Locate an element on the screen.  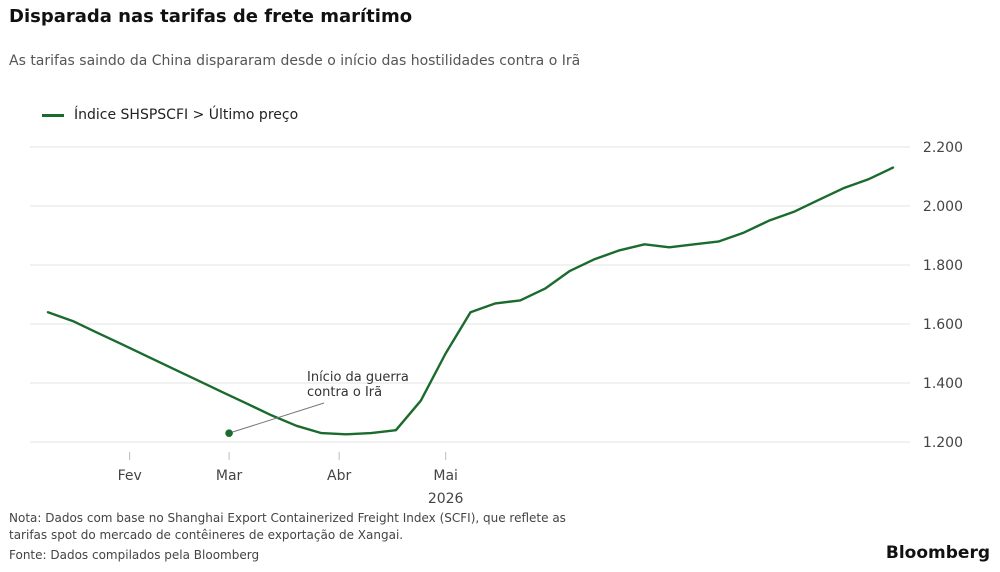
chart-title: Disparada nas tarifas de frete marítimo is located at coordinates (211, 16).